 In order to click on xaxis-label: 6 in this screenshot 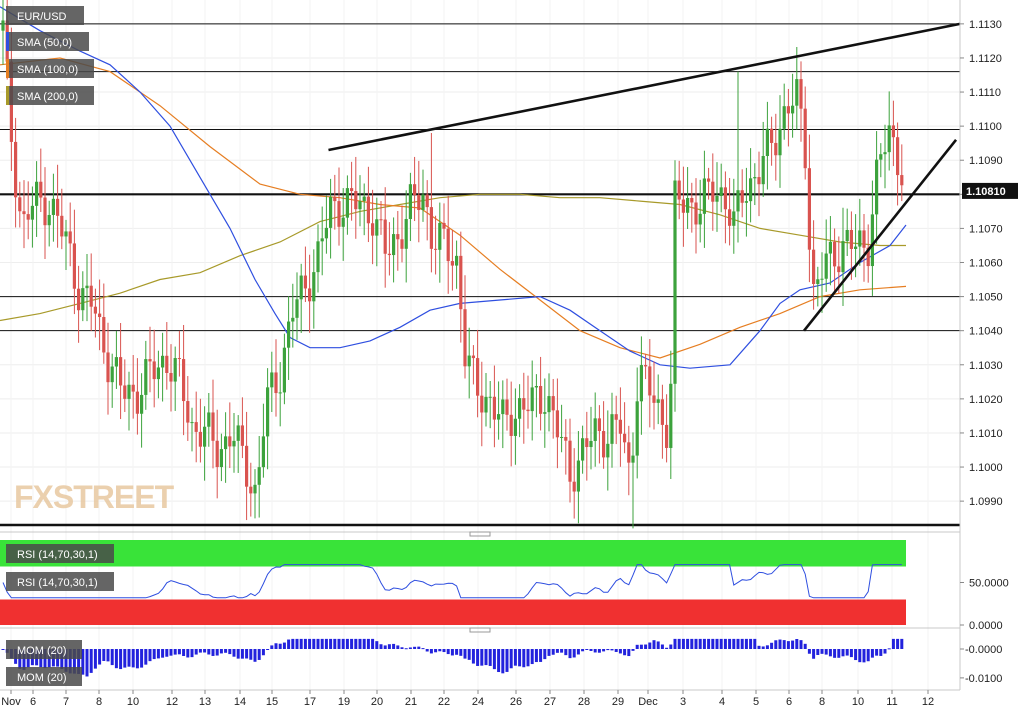, I will do `click(33, 702)`.